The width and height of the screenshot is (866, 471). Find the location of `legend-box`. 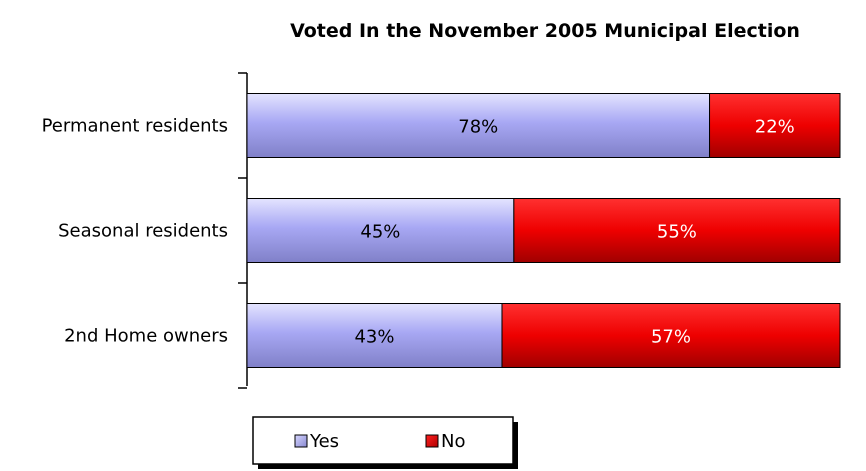

legend-box is located at coordinates (383, 440).